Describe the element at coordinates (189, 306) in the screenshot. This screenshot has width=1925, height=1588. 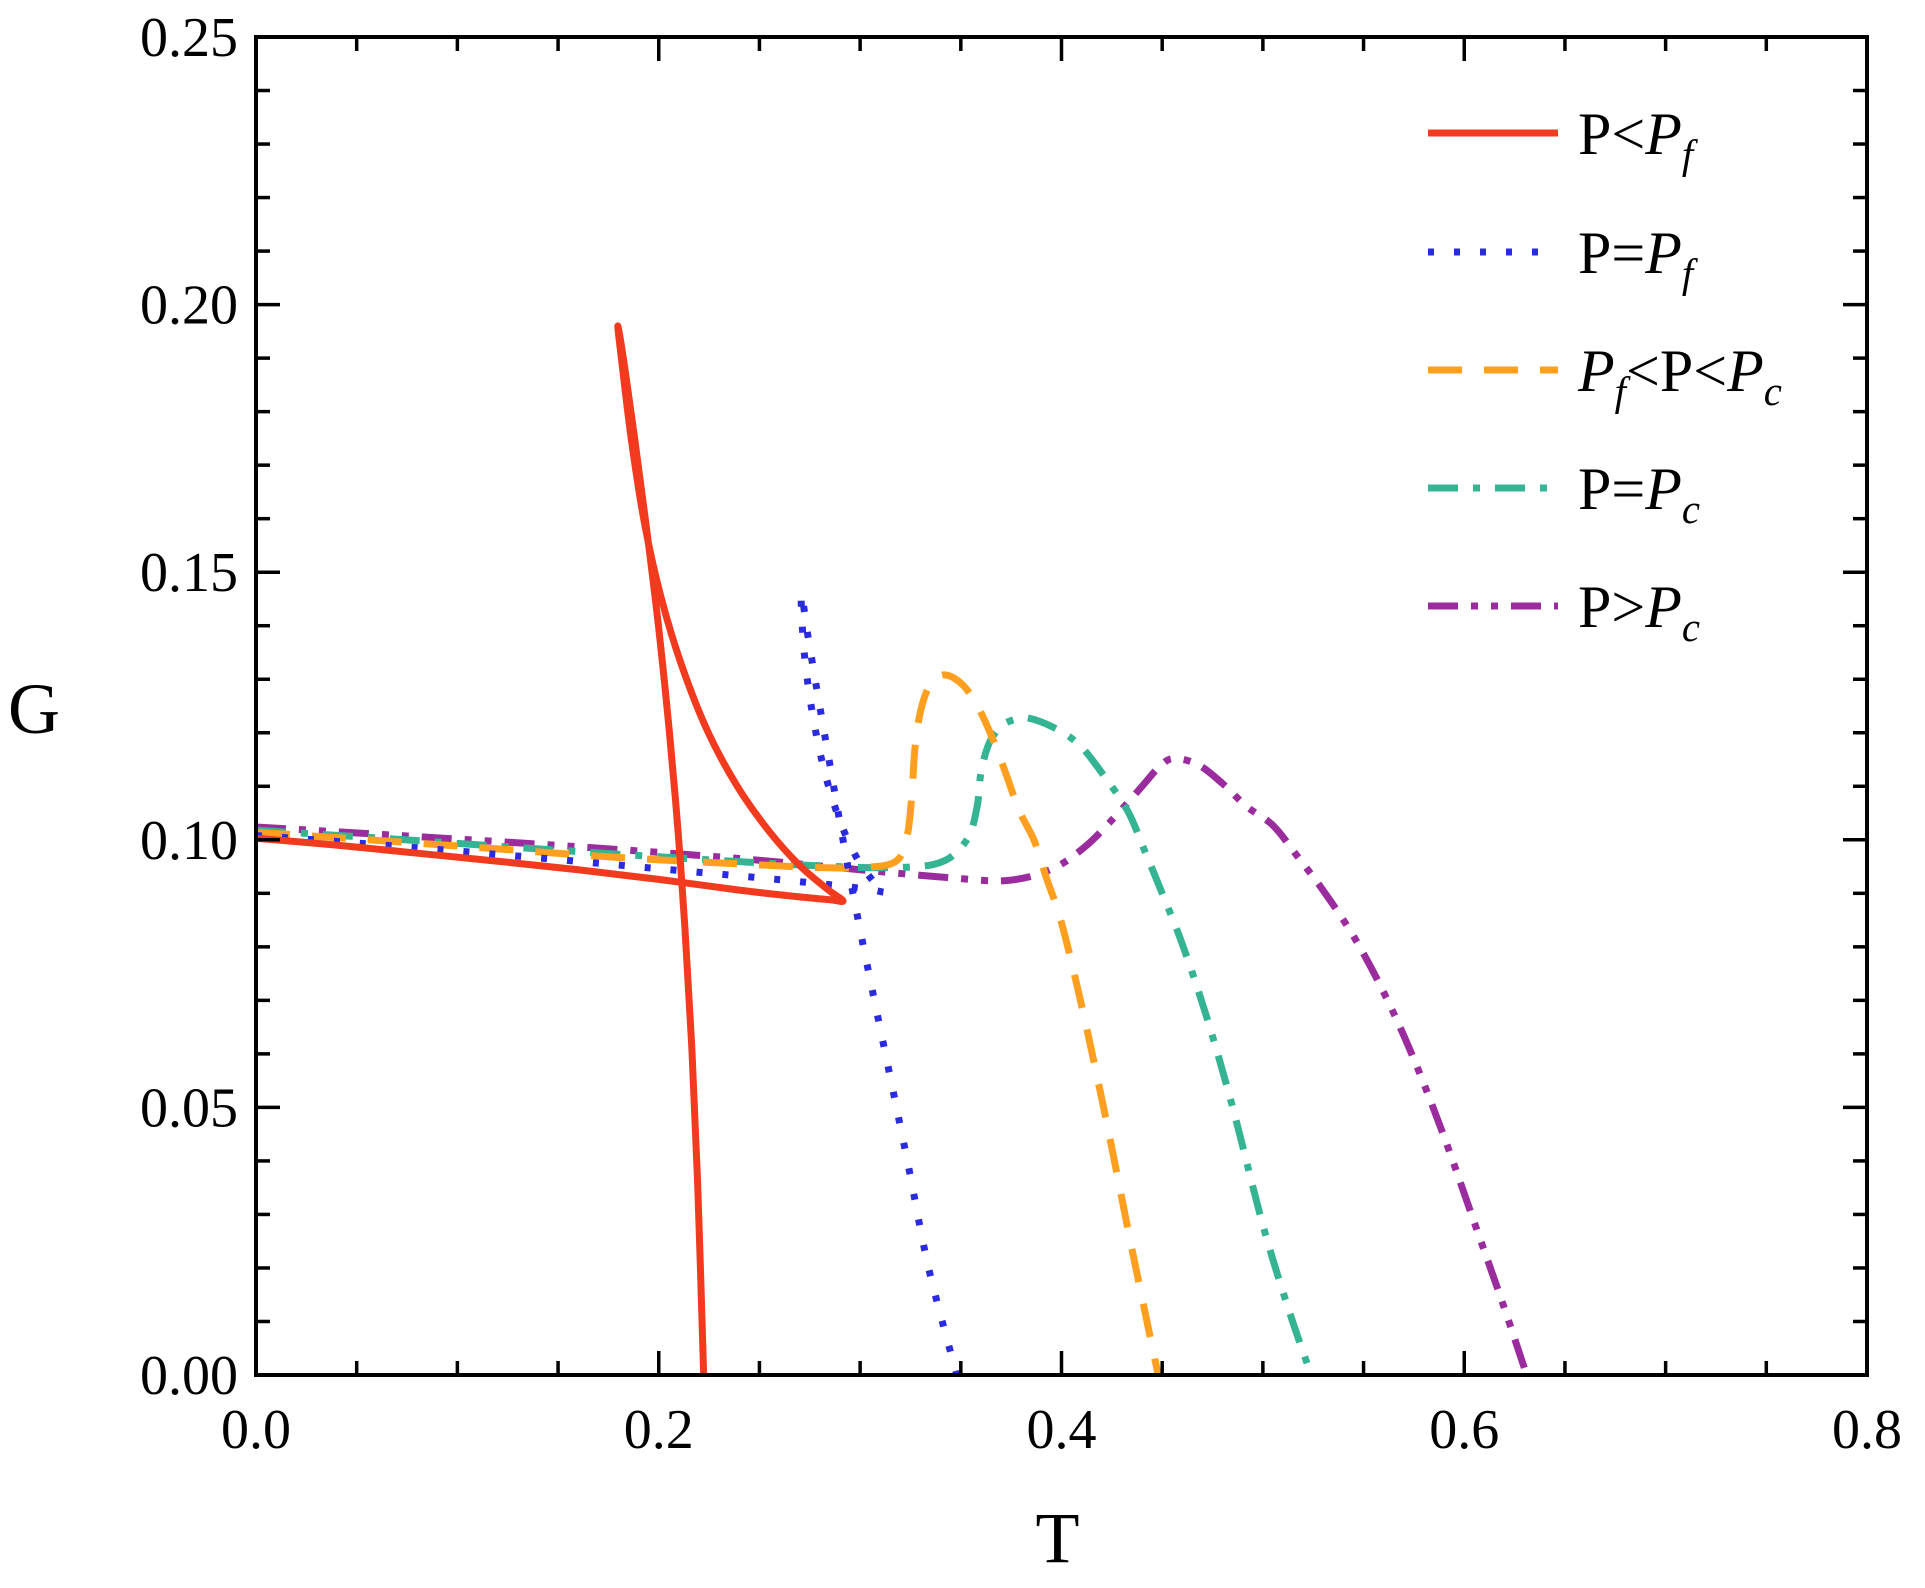
I see `y-tick-label: 0.20` at that location.